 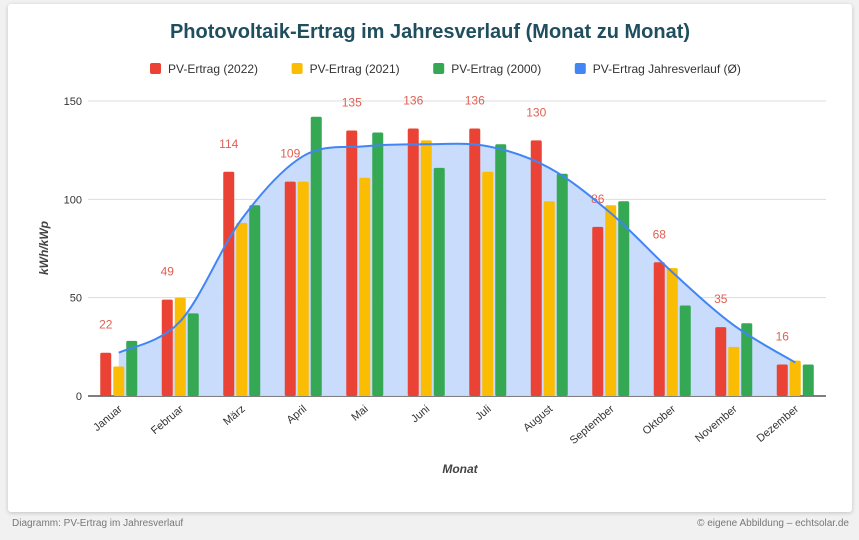 What do you see at coordinates (716, 424) in the screenshot?
I see `x-tick-label: November` at bounding box center [716, 424].